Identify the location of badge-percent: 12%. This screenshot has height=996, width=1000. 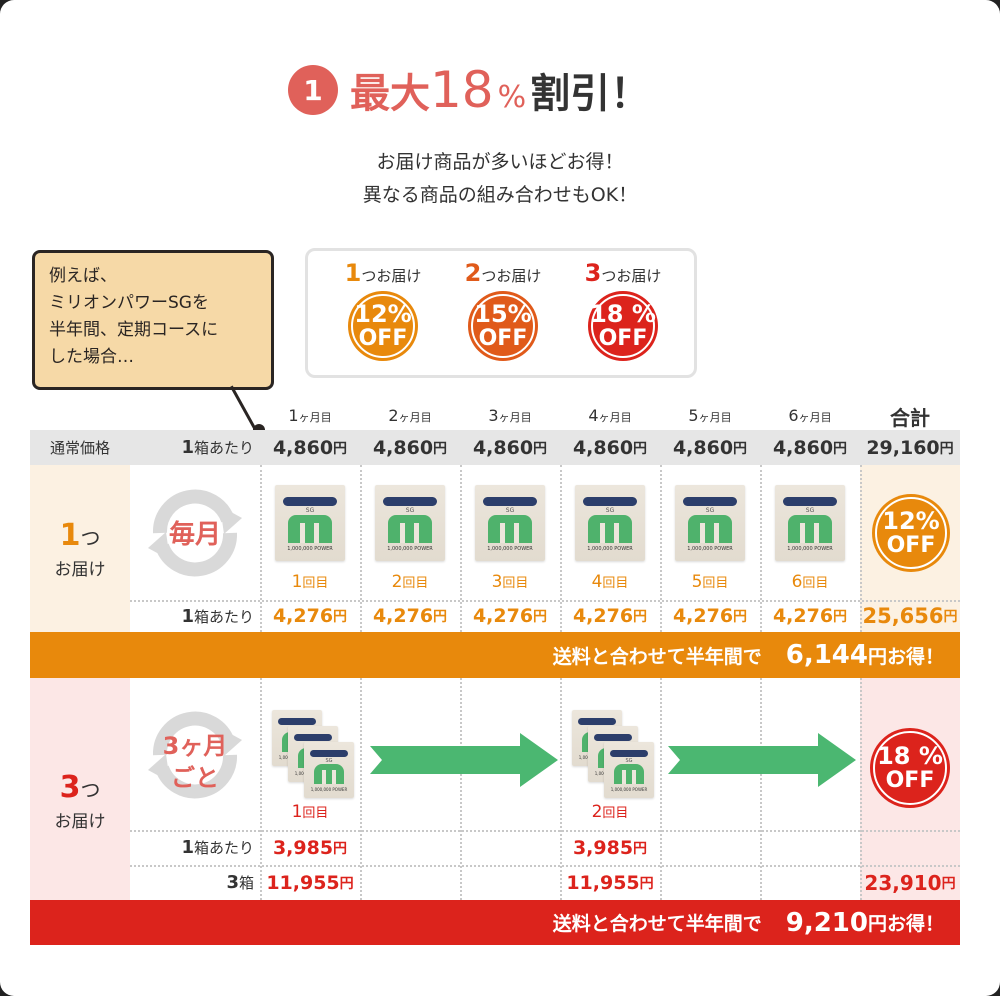
(383, 314).